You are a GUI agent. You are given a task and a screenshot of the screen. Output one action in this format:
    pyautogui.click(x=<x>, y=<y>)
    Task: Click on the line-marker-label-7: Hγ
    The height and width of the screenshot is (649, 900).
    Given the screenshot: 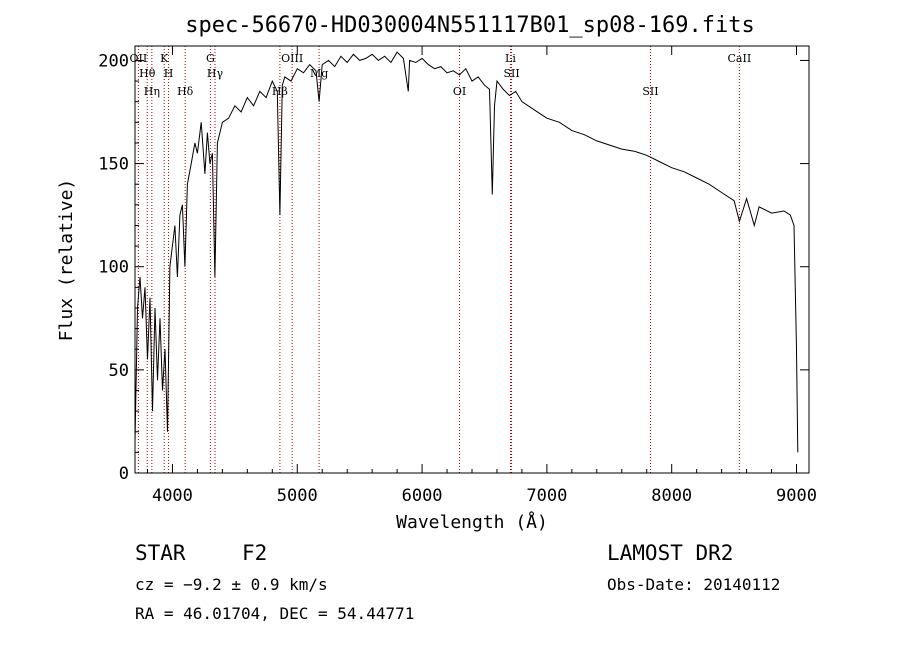 What is the action you would take?
    pyautogui.click(x=215, y=73)
    